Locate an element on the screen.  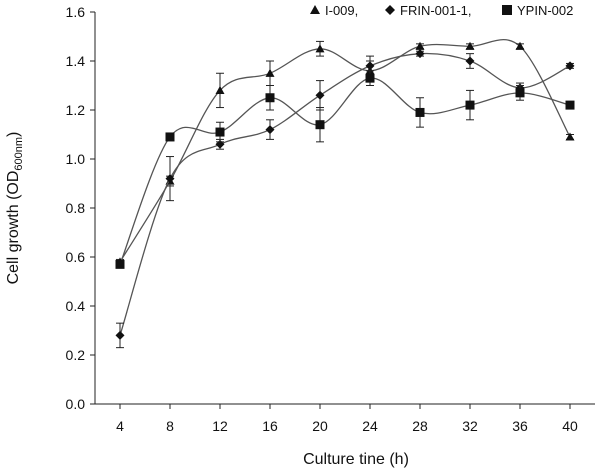
legend-label: YPIN-002 is located at coordinates (545, 10).